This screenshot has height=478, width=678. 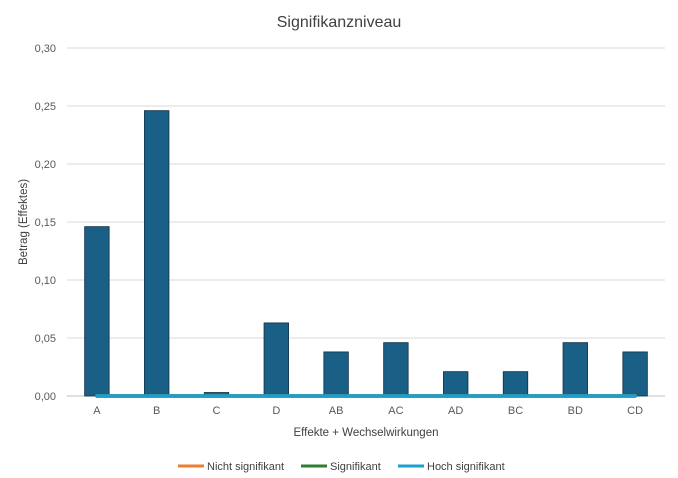 What do you see at coordinates (45, 165) in the screenshot?
I see `y-tick-label: 0,20` at bounding box center [45, 165].